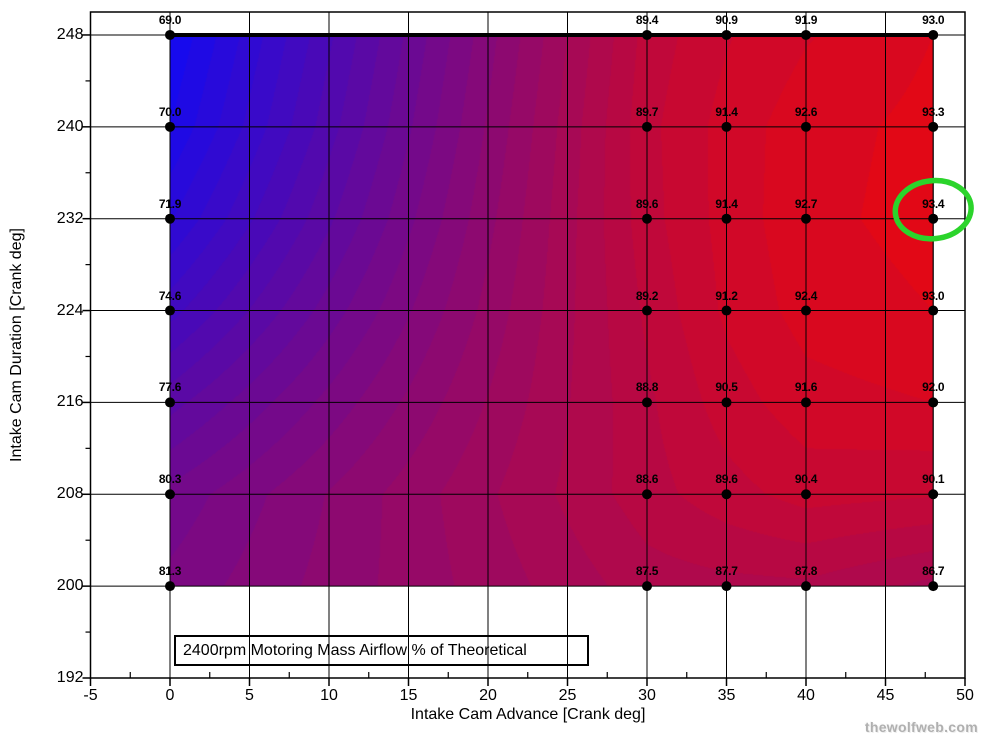 The height and width of the screenshot is (738, 983). Describe the element at coordinates (170, 479) in the screenshot. I see `data-point-value-label: 80.3` at that location.